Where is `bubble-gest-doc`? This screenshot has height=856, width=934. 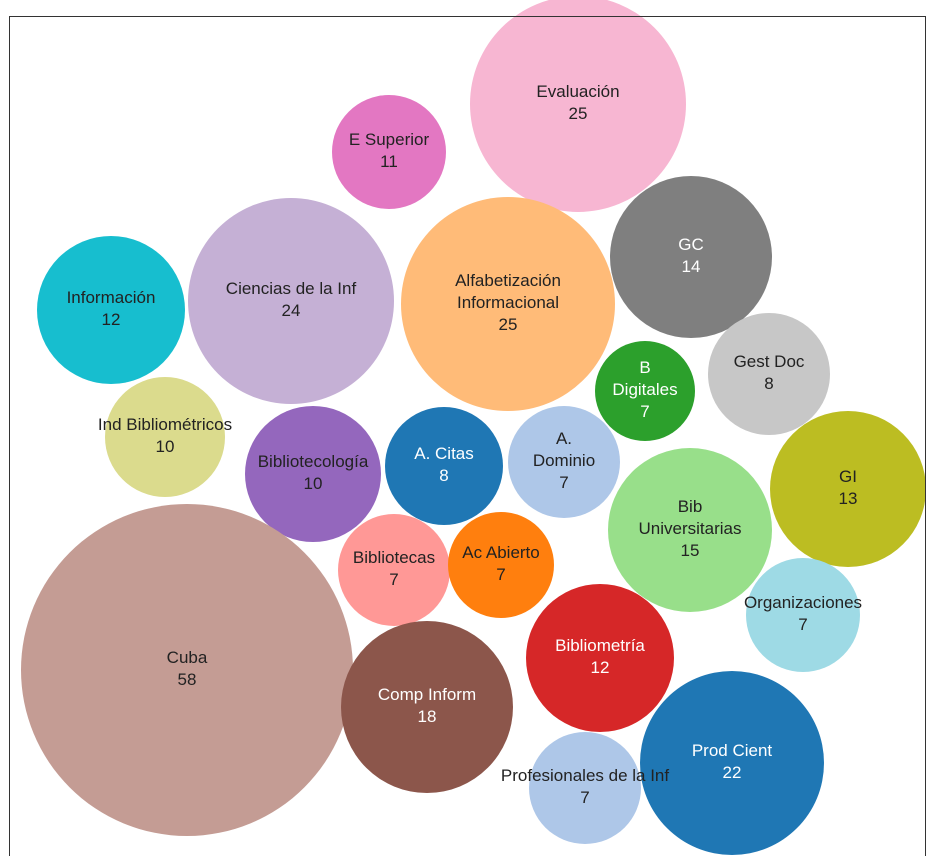
bubble-gest-doc is located at coordinates (769, 374).